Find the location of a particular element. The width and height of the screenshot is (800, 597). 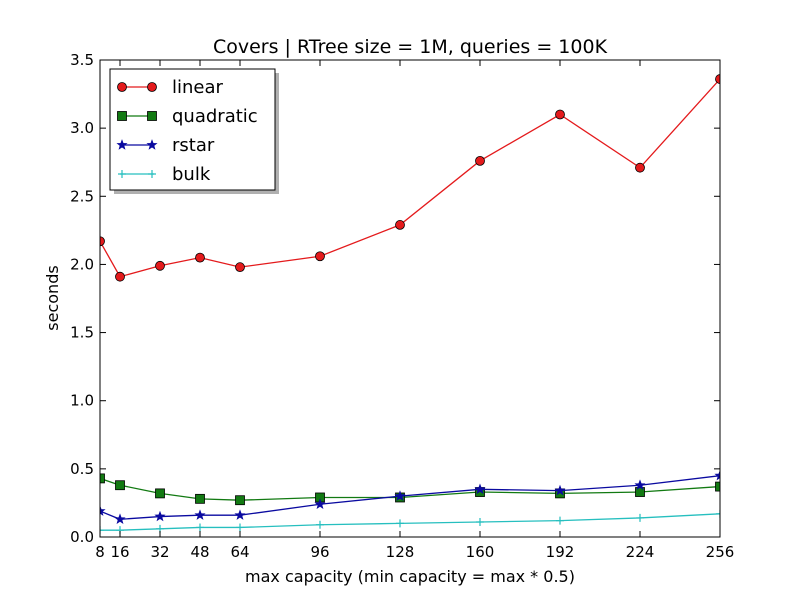

legend-label: rstar is located at coordinates (193, 145).